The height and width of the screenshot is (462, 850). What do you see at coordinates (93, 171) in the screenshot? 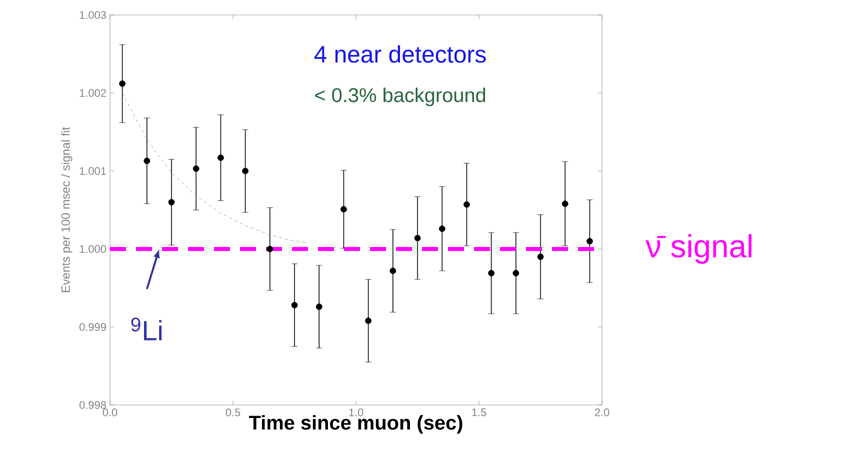
I see `y-tick-label: 1.001` at bounding box center [93, 171].